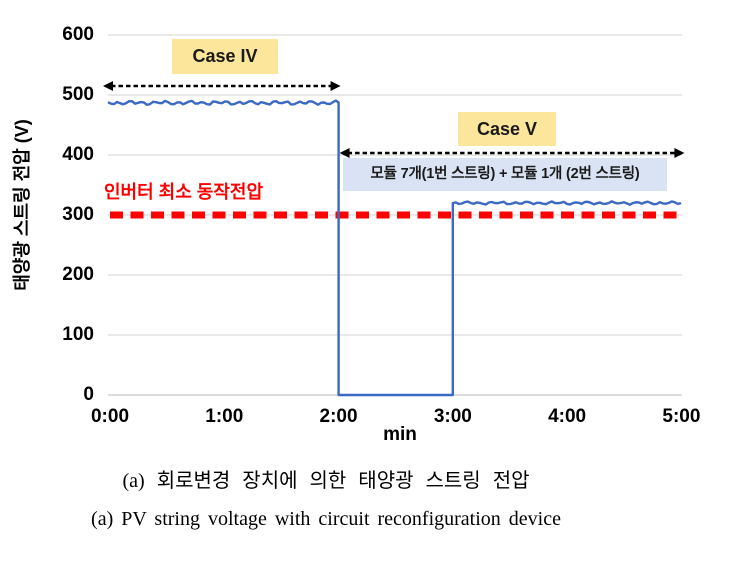  I want to click on y-tick-label-100: 100, so click(78, 334).